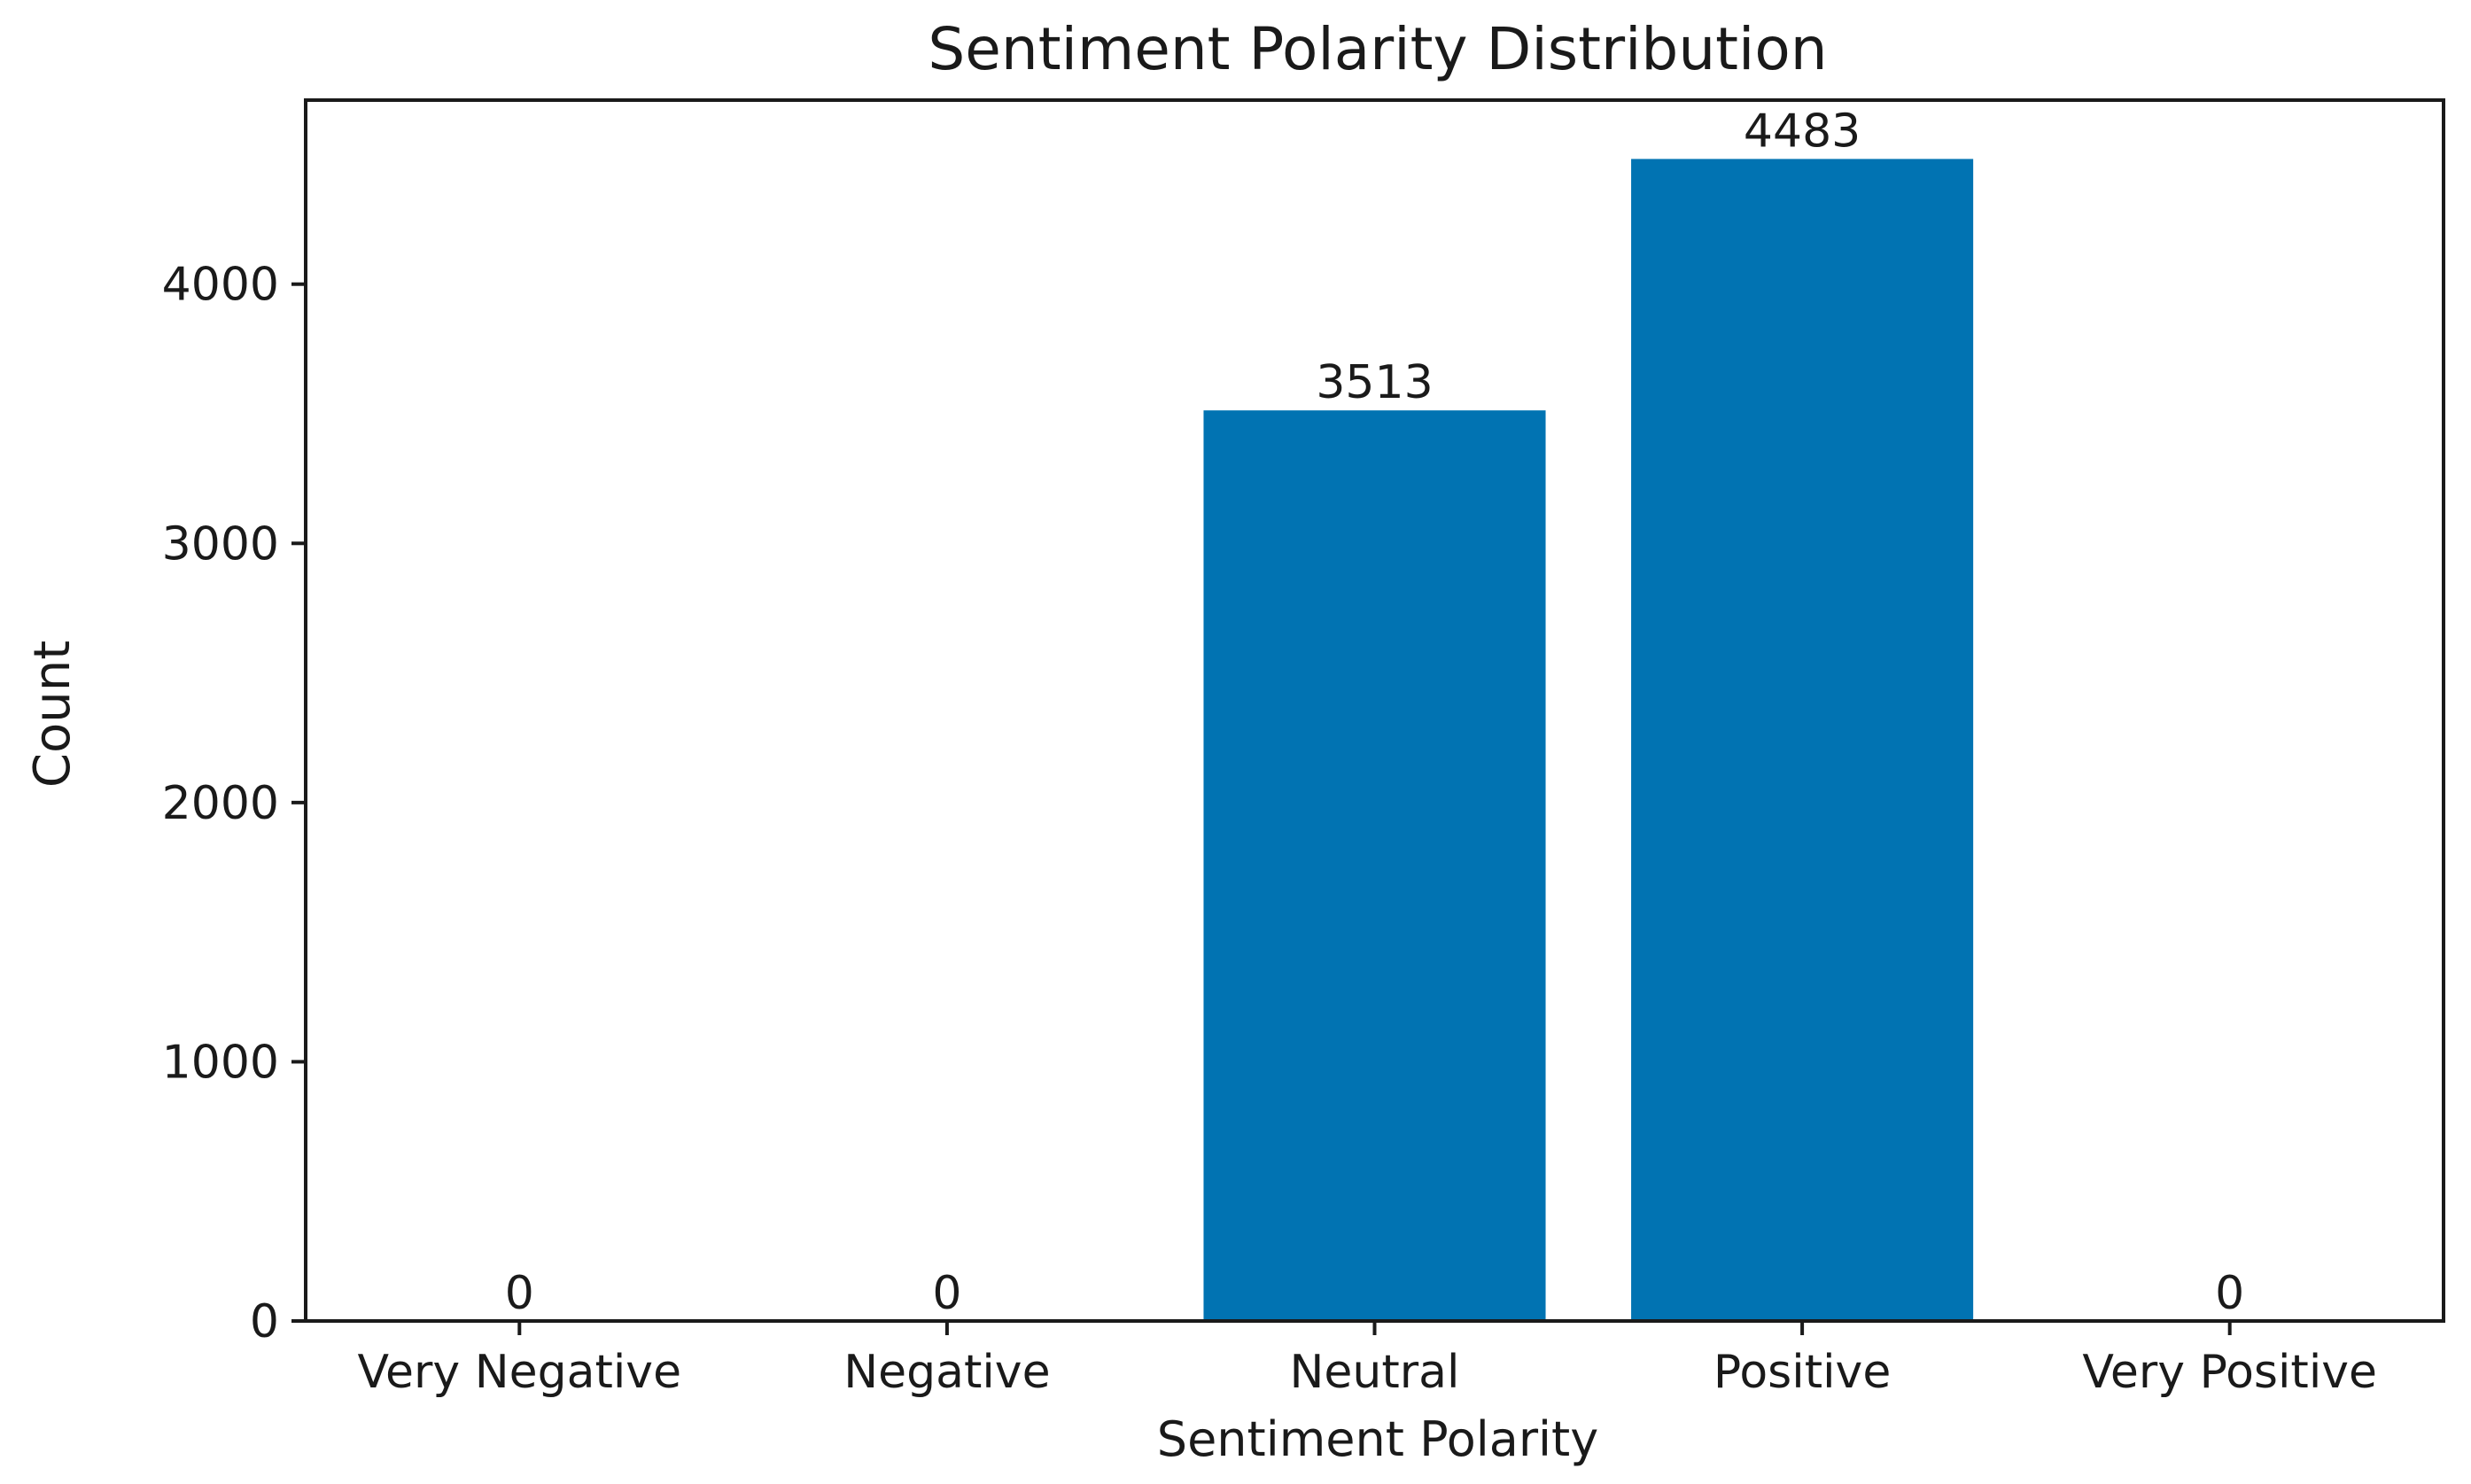 The width and height of the screenshot is (2471, 1484). I want to click on x-axis-label: Sentiment Polarity, so click(1377, 1439).